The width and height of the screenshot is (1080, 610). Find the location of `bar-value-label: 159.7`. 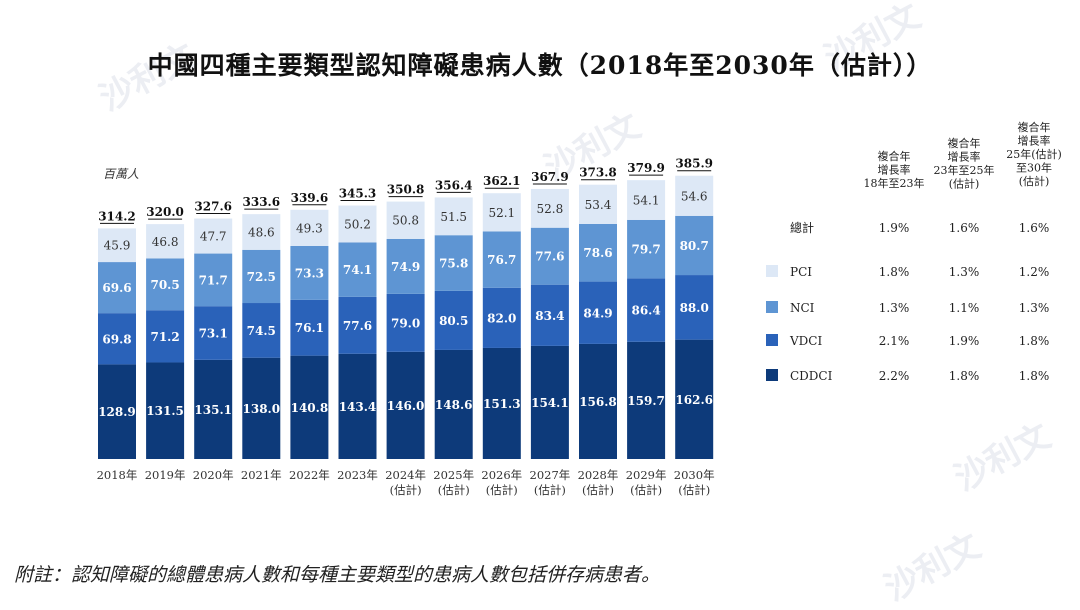

bar-value-label: 159.7 is located at coordinates (646, 401).